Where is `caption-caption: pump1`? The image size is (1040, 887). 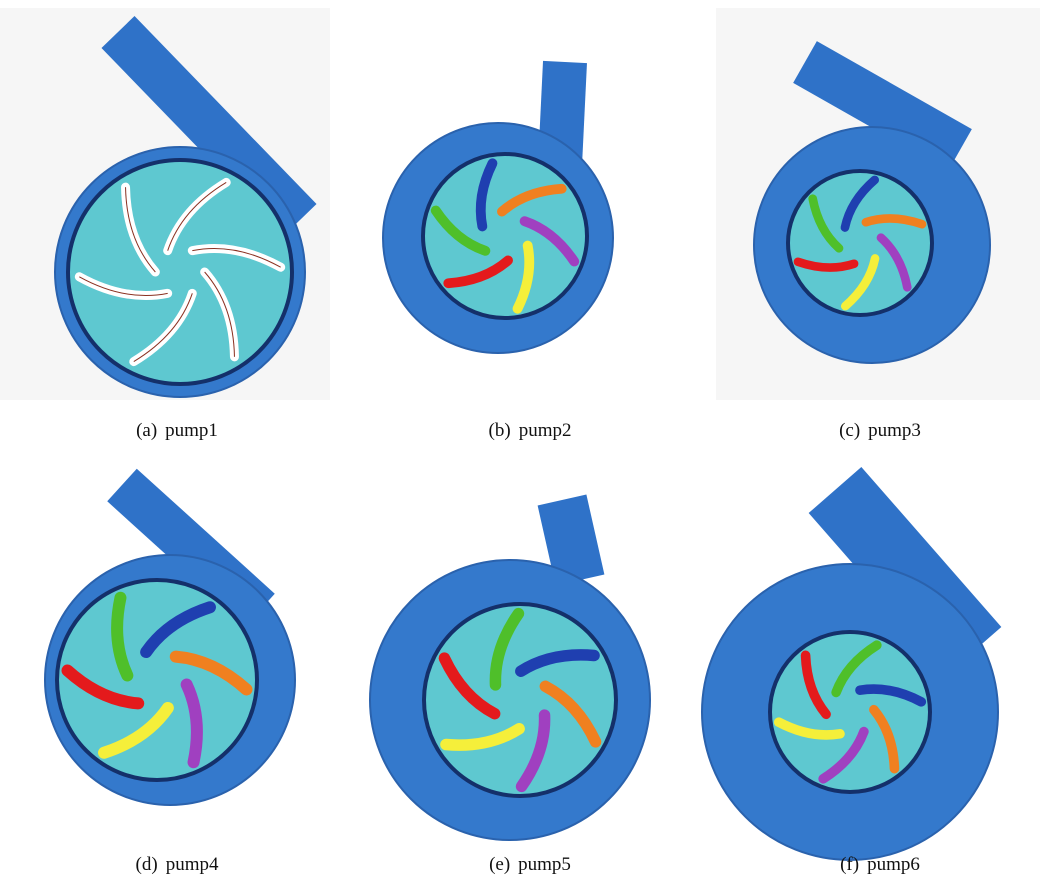 caption-caption: pump1 is located at coordinates (191, 430).